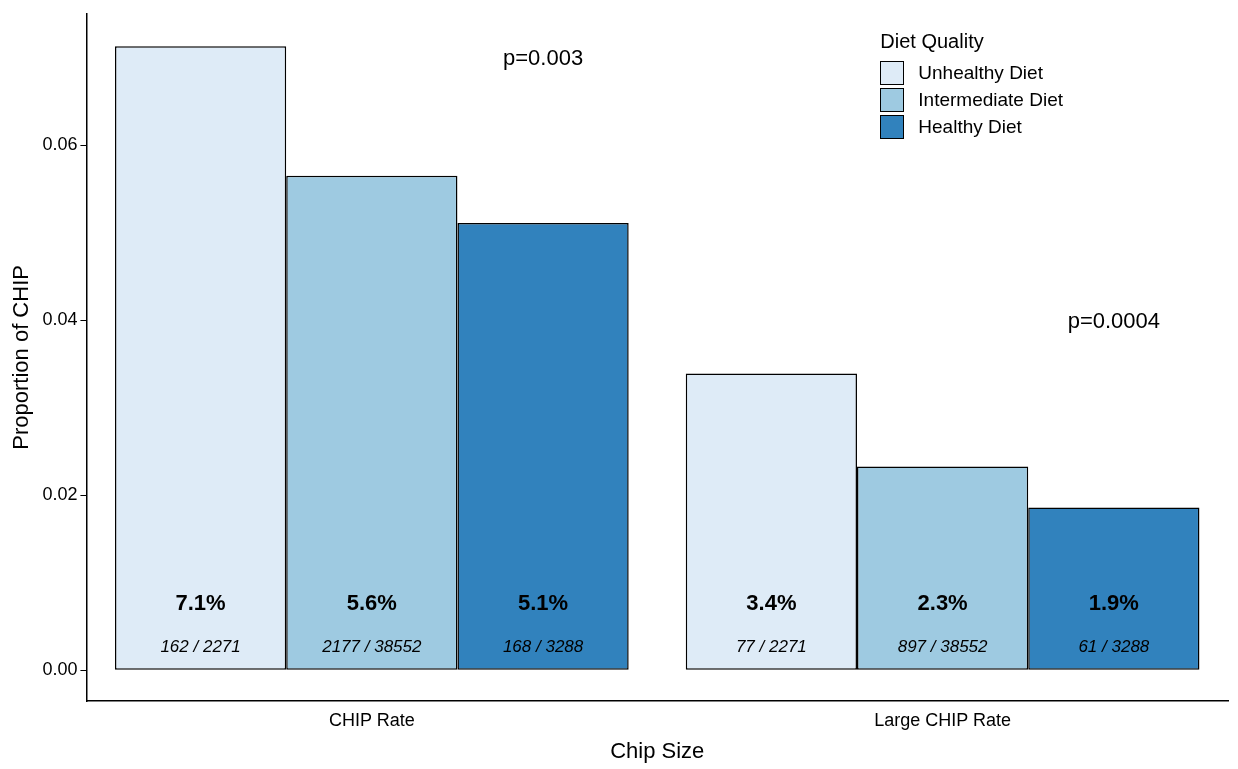 This screenshot has height=769, width=1238. What do you see at coordinates (60, 319) in the screenshot?
I see `y-tick-label: 0.04` at bounding box center [60, 319].